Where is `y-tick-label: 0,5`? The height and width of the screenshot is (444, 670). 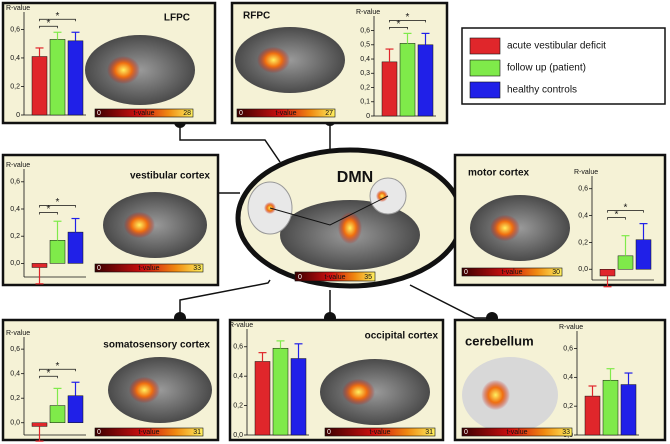
y-tick-label: 0,5 is located at coordinates (365, 45).